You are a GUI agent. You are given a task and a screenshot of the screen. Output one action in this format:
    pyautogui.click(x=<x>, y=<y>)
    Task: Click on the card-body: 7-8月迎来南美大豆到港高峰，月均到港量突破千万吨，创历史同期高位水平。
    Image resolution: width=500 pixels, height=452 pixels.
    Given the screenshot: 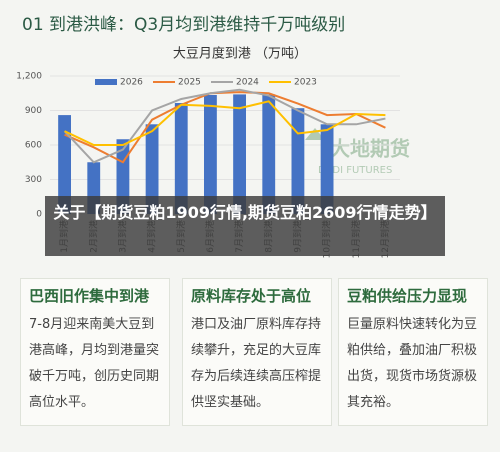 What is the action you would take?
    pyautogui.click(x=94, y=363)
    